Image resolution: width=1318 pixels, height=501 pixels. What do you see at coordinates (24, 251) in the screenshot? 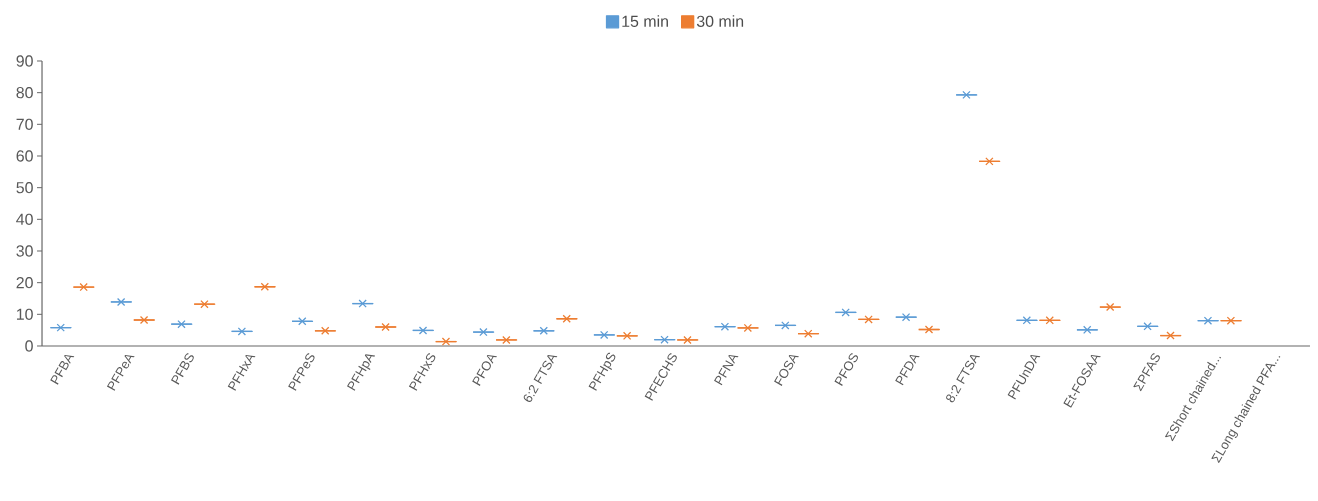
I see `y-tick-label: 30` at bounding box center [24, 251].